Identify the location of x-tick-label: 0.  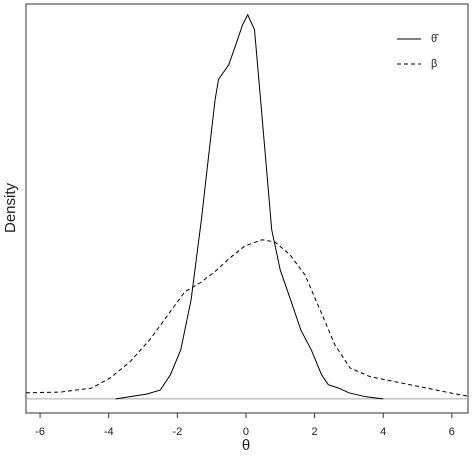
(246, 432).